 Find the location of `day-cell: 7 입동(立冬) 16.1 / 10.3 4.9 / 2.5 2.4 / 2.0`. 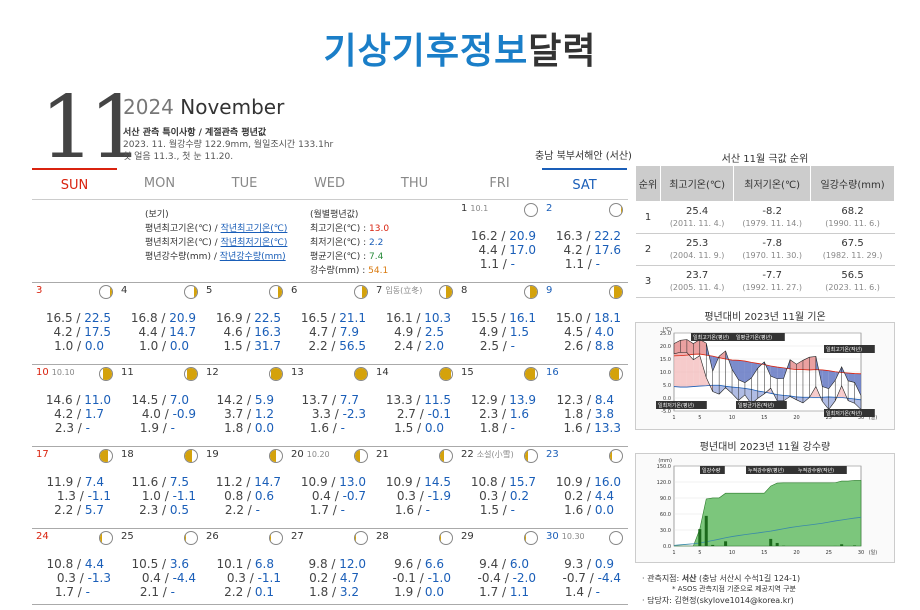

day-cell: 7 입동(立冬) 16.1 / 10.3 4.9 / 2.5 2.4 / 2.0 is located at coordinates (414, 323).